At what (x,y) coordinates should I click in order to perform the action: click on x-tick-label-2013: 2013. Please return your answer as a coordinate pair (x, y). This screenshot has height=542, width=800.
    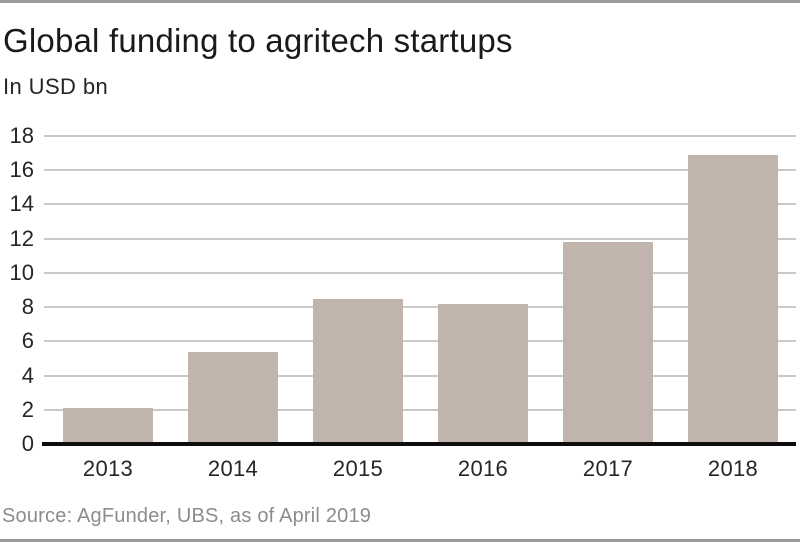
    Looking at the image, I should click on (108, 468).